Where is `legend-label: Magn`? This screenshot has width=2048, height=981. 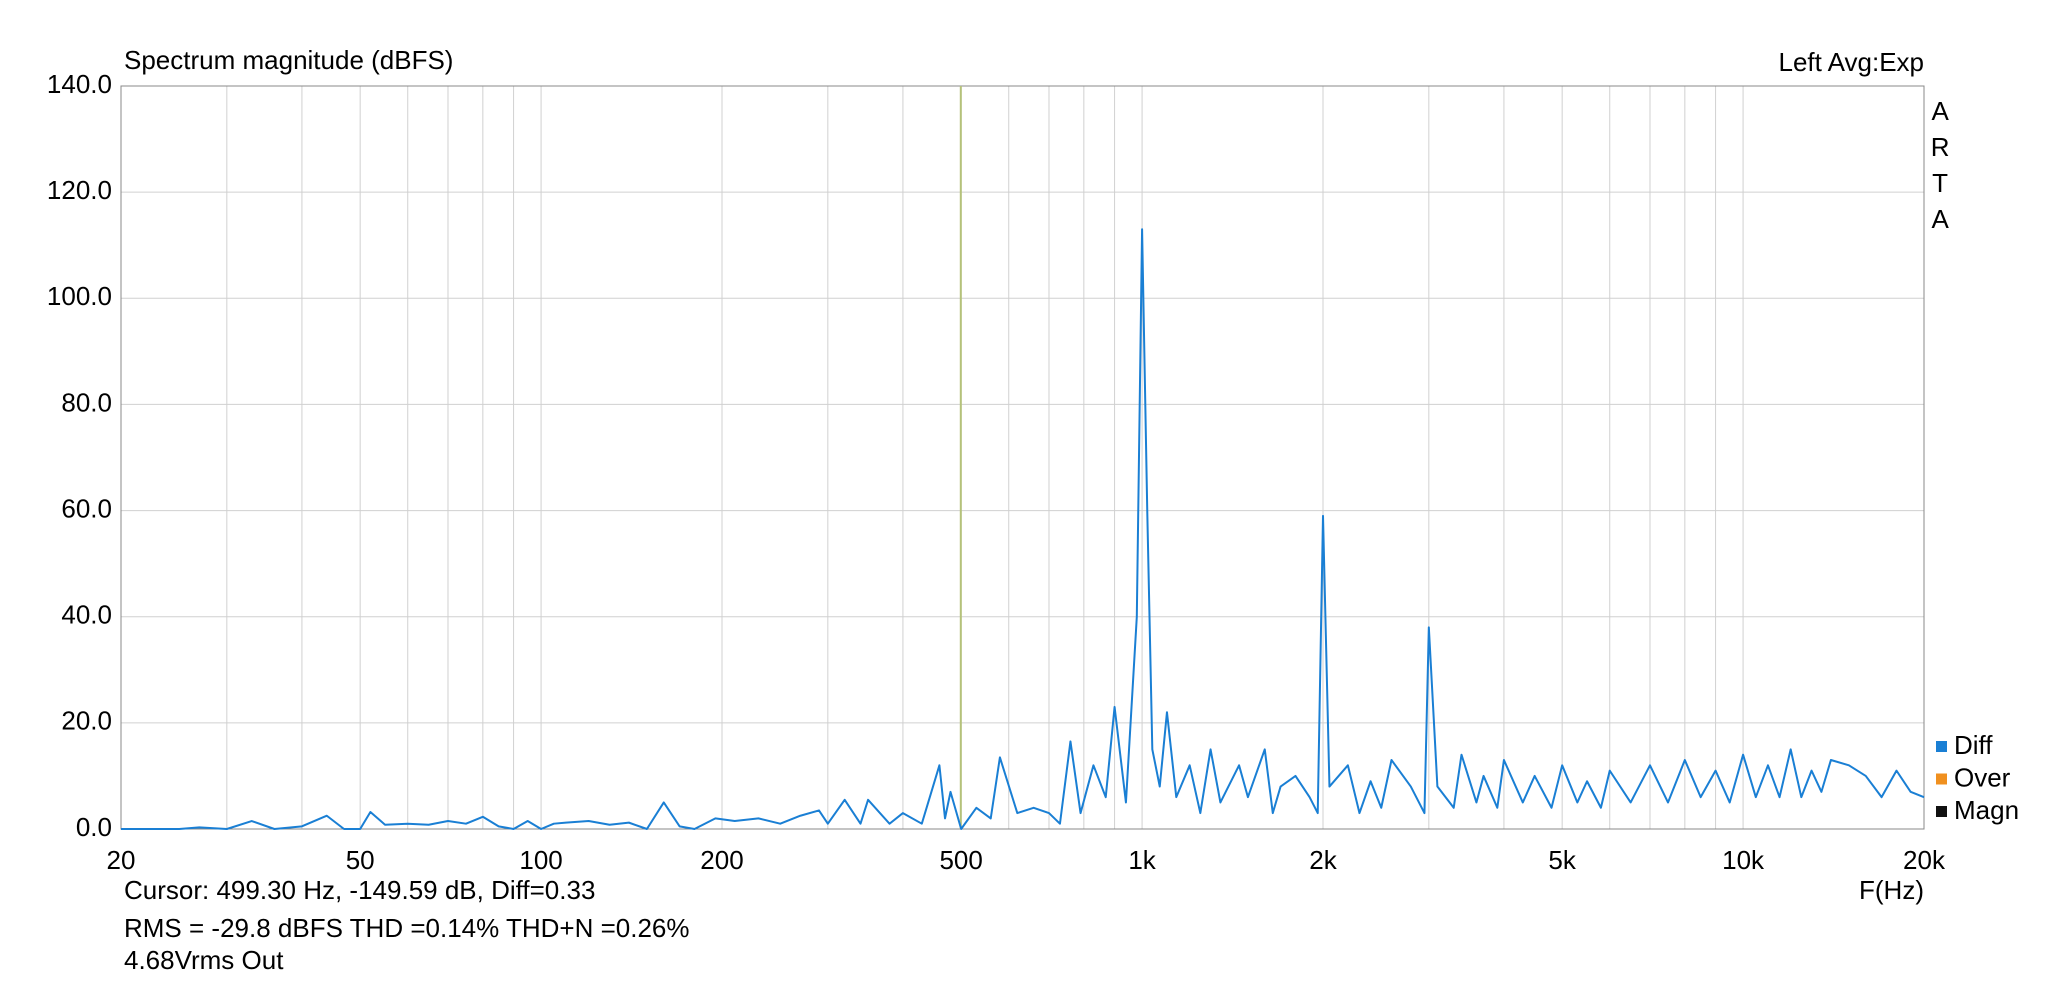
legend-label: Magn is located at coordinates (1986, 810).